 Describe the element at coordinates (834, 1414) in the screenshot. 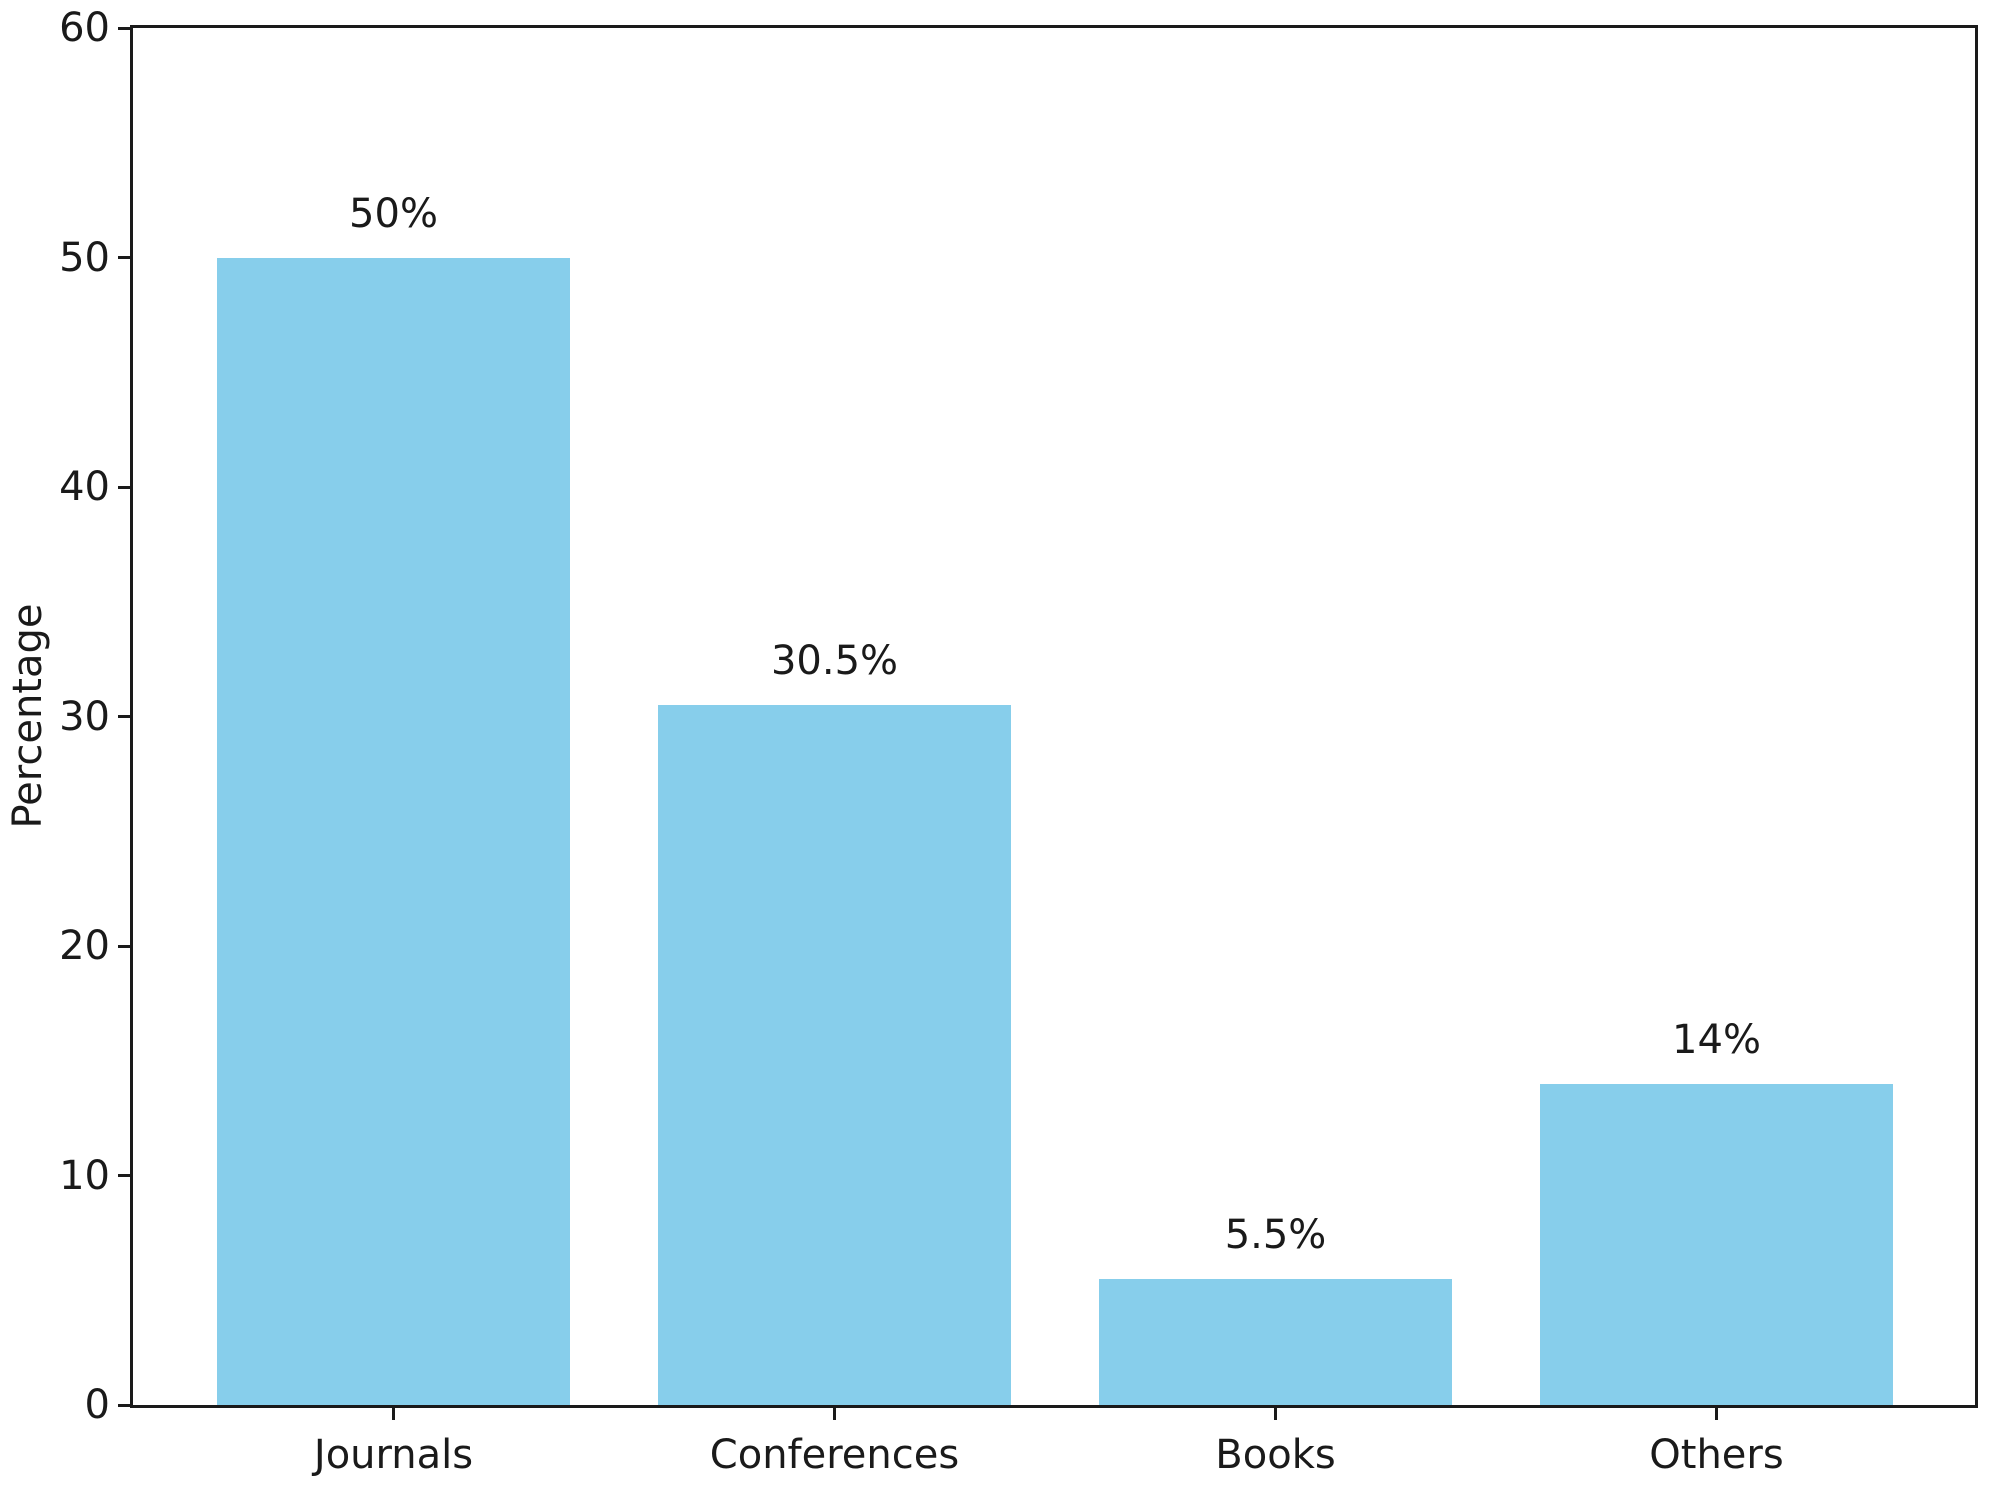

I see `x-tick-mark-conferences` at that location.